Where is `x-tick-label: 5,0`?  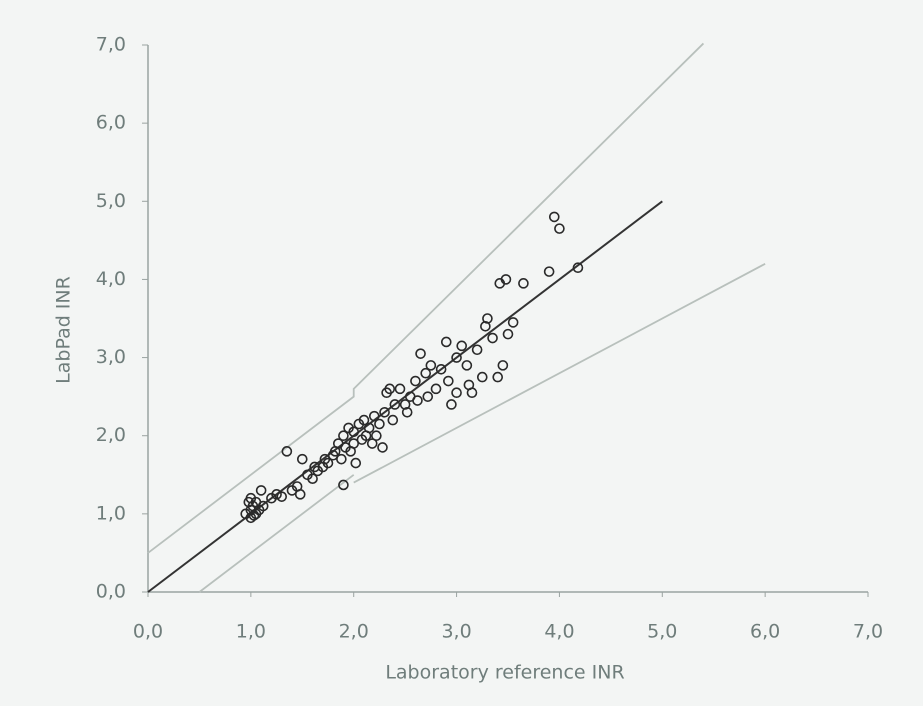
x-tick-label: 5,0 is located at coordinates (662, 632).